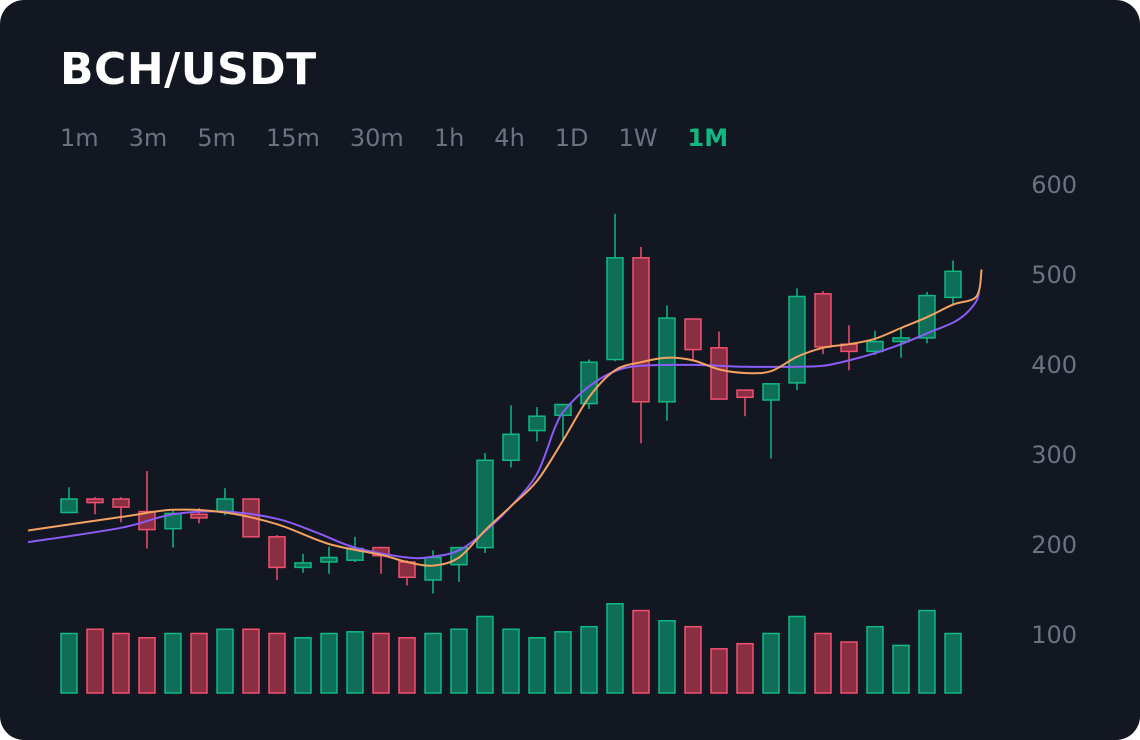  What do you see at coordinates (1054, 410) in the screenshot?
I see `y-axis: 600 500 400 300 200 100` at bounding box center [1054, 410].